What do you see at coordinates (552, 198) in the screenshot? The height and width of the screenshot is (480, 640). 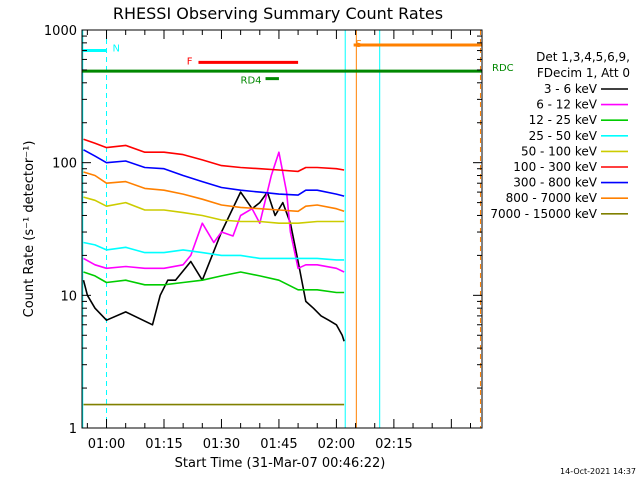 I see `legend-label-7: 800 - 7000 keV` at bounding box center [552, 198].